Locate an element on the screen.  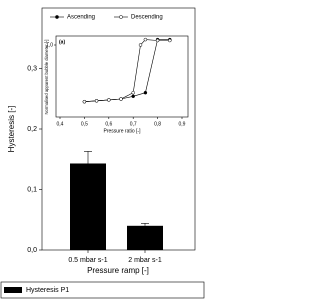
y-tick-label: 0,3 is located at coordinates (32, 68).